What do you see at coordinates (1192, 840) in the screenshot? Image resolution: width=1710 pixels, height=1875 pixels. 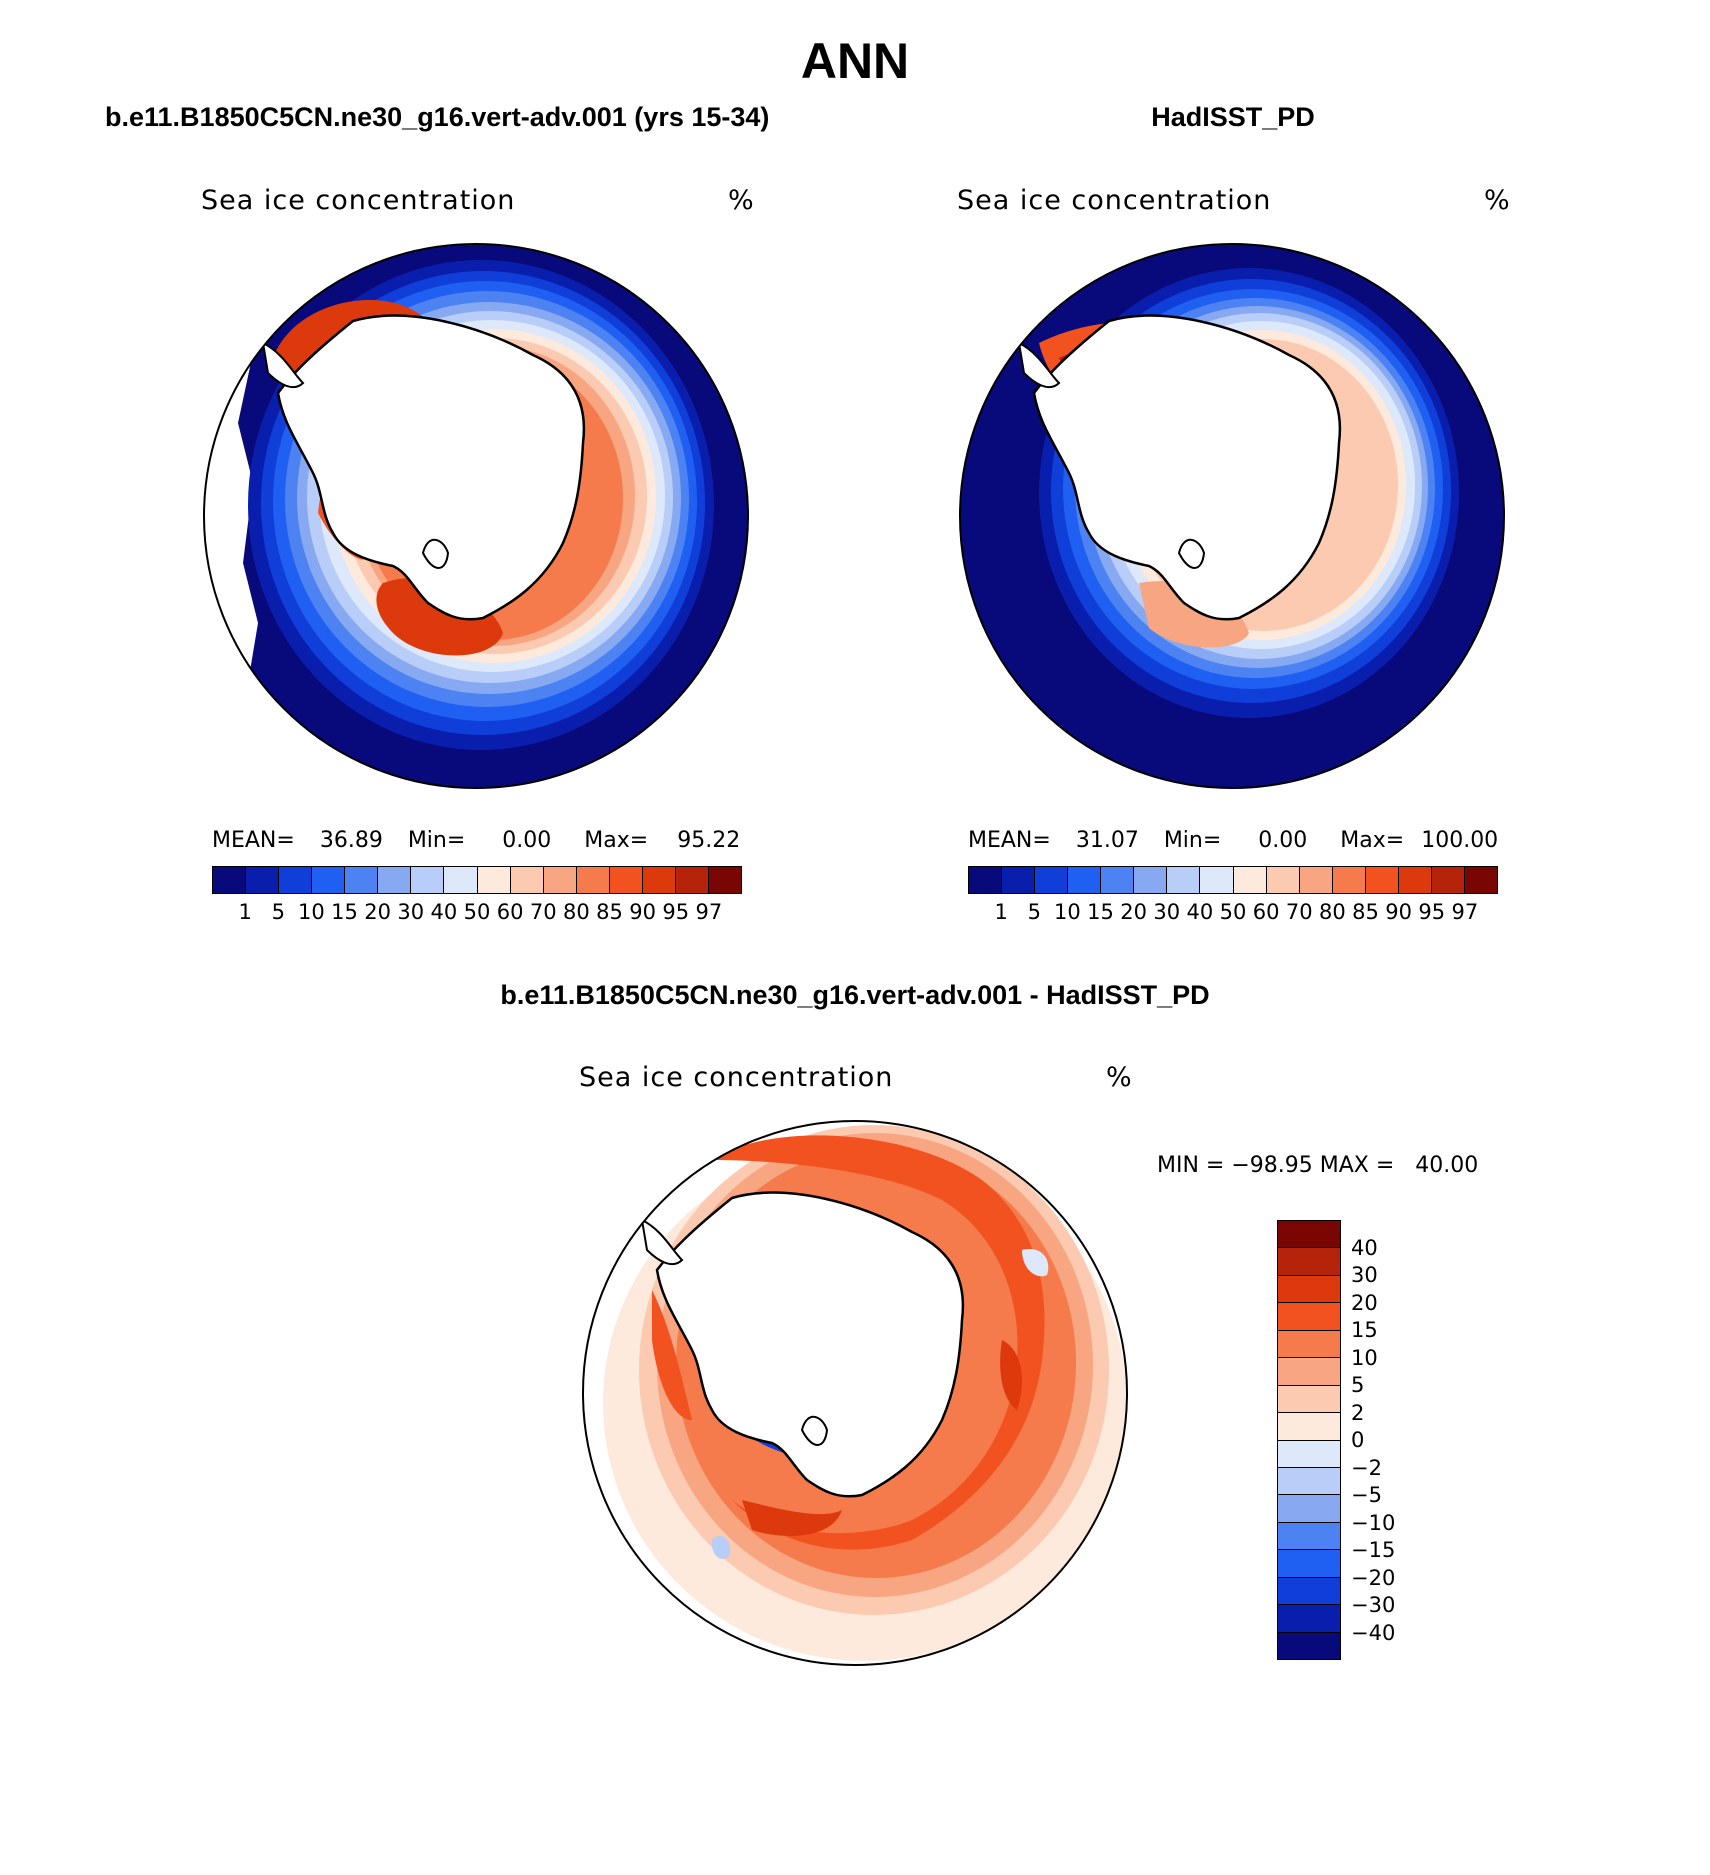 I see `obs-min-label: Min=` at bounding box center [1192, 840].